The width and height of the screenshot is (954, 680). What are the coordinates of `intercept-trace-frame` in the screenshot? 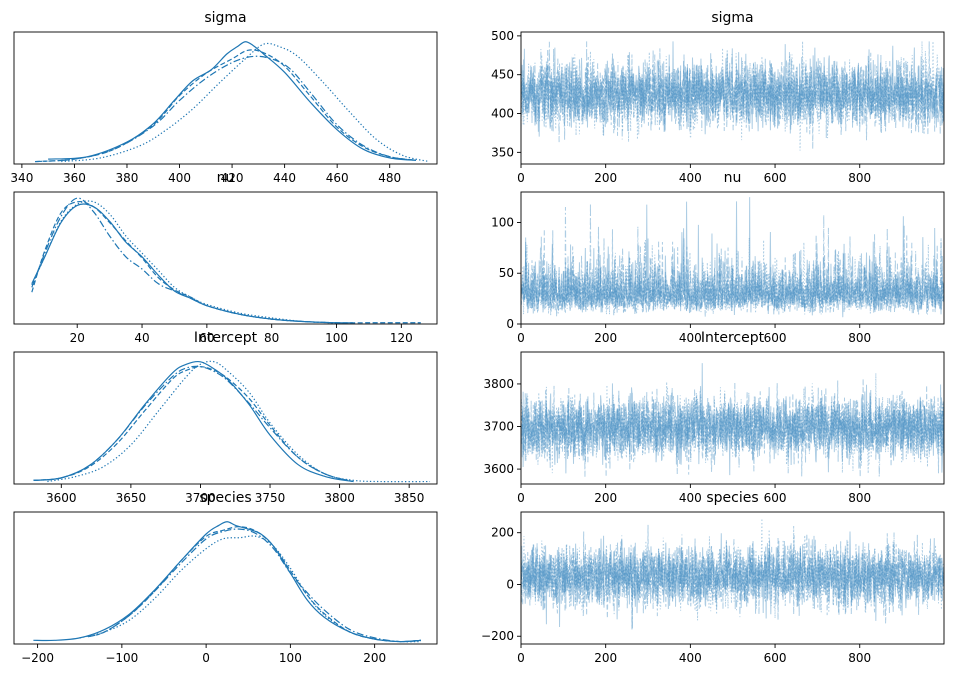 It's located at (732, 418).